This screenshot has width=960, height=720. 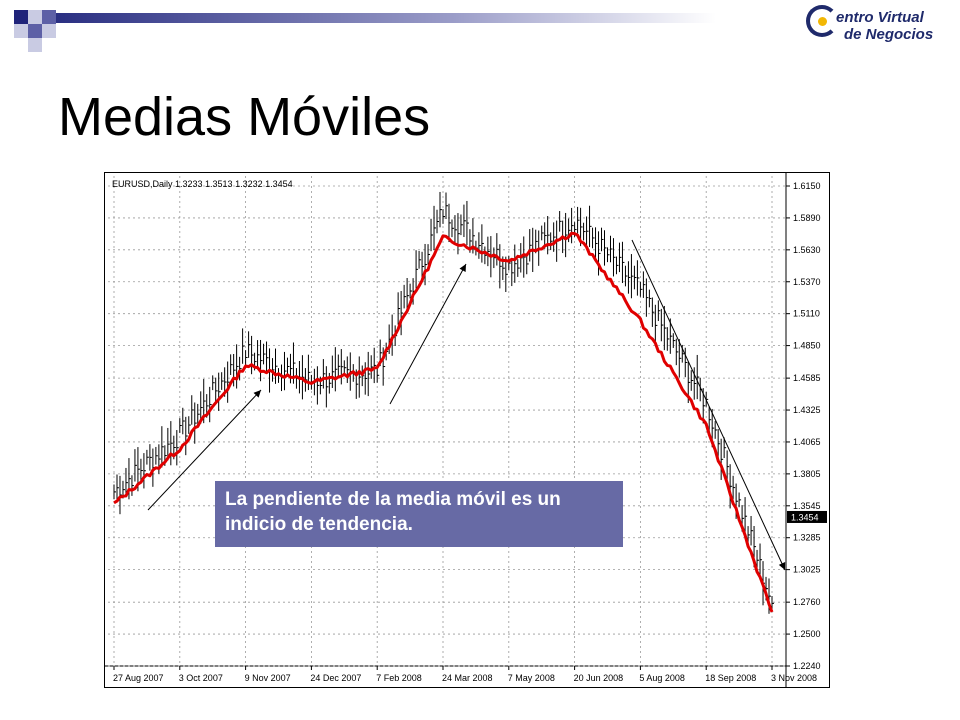 What do you see at coordinates (531, 678) in the screenshot?
I see `x-tick-label: 7 May 2008` at bounding box center [531, 678].